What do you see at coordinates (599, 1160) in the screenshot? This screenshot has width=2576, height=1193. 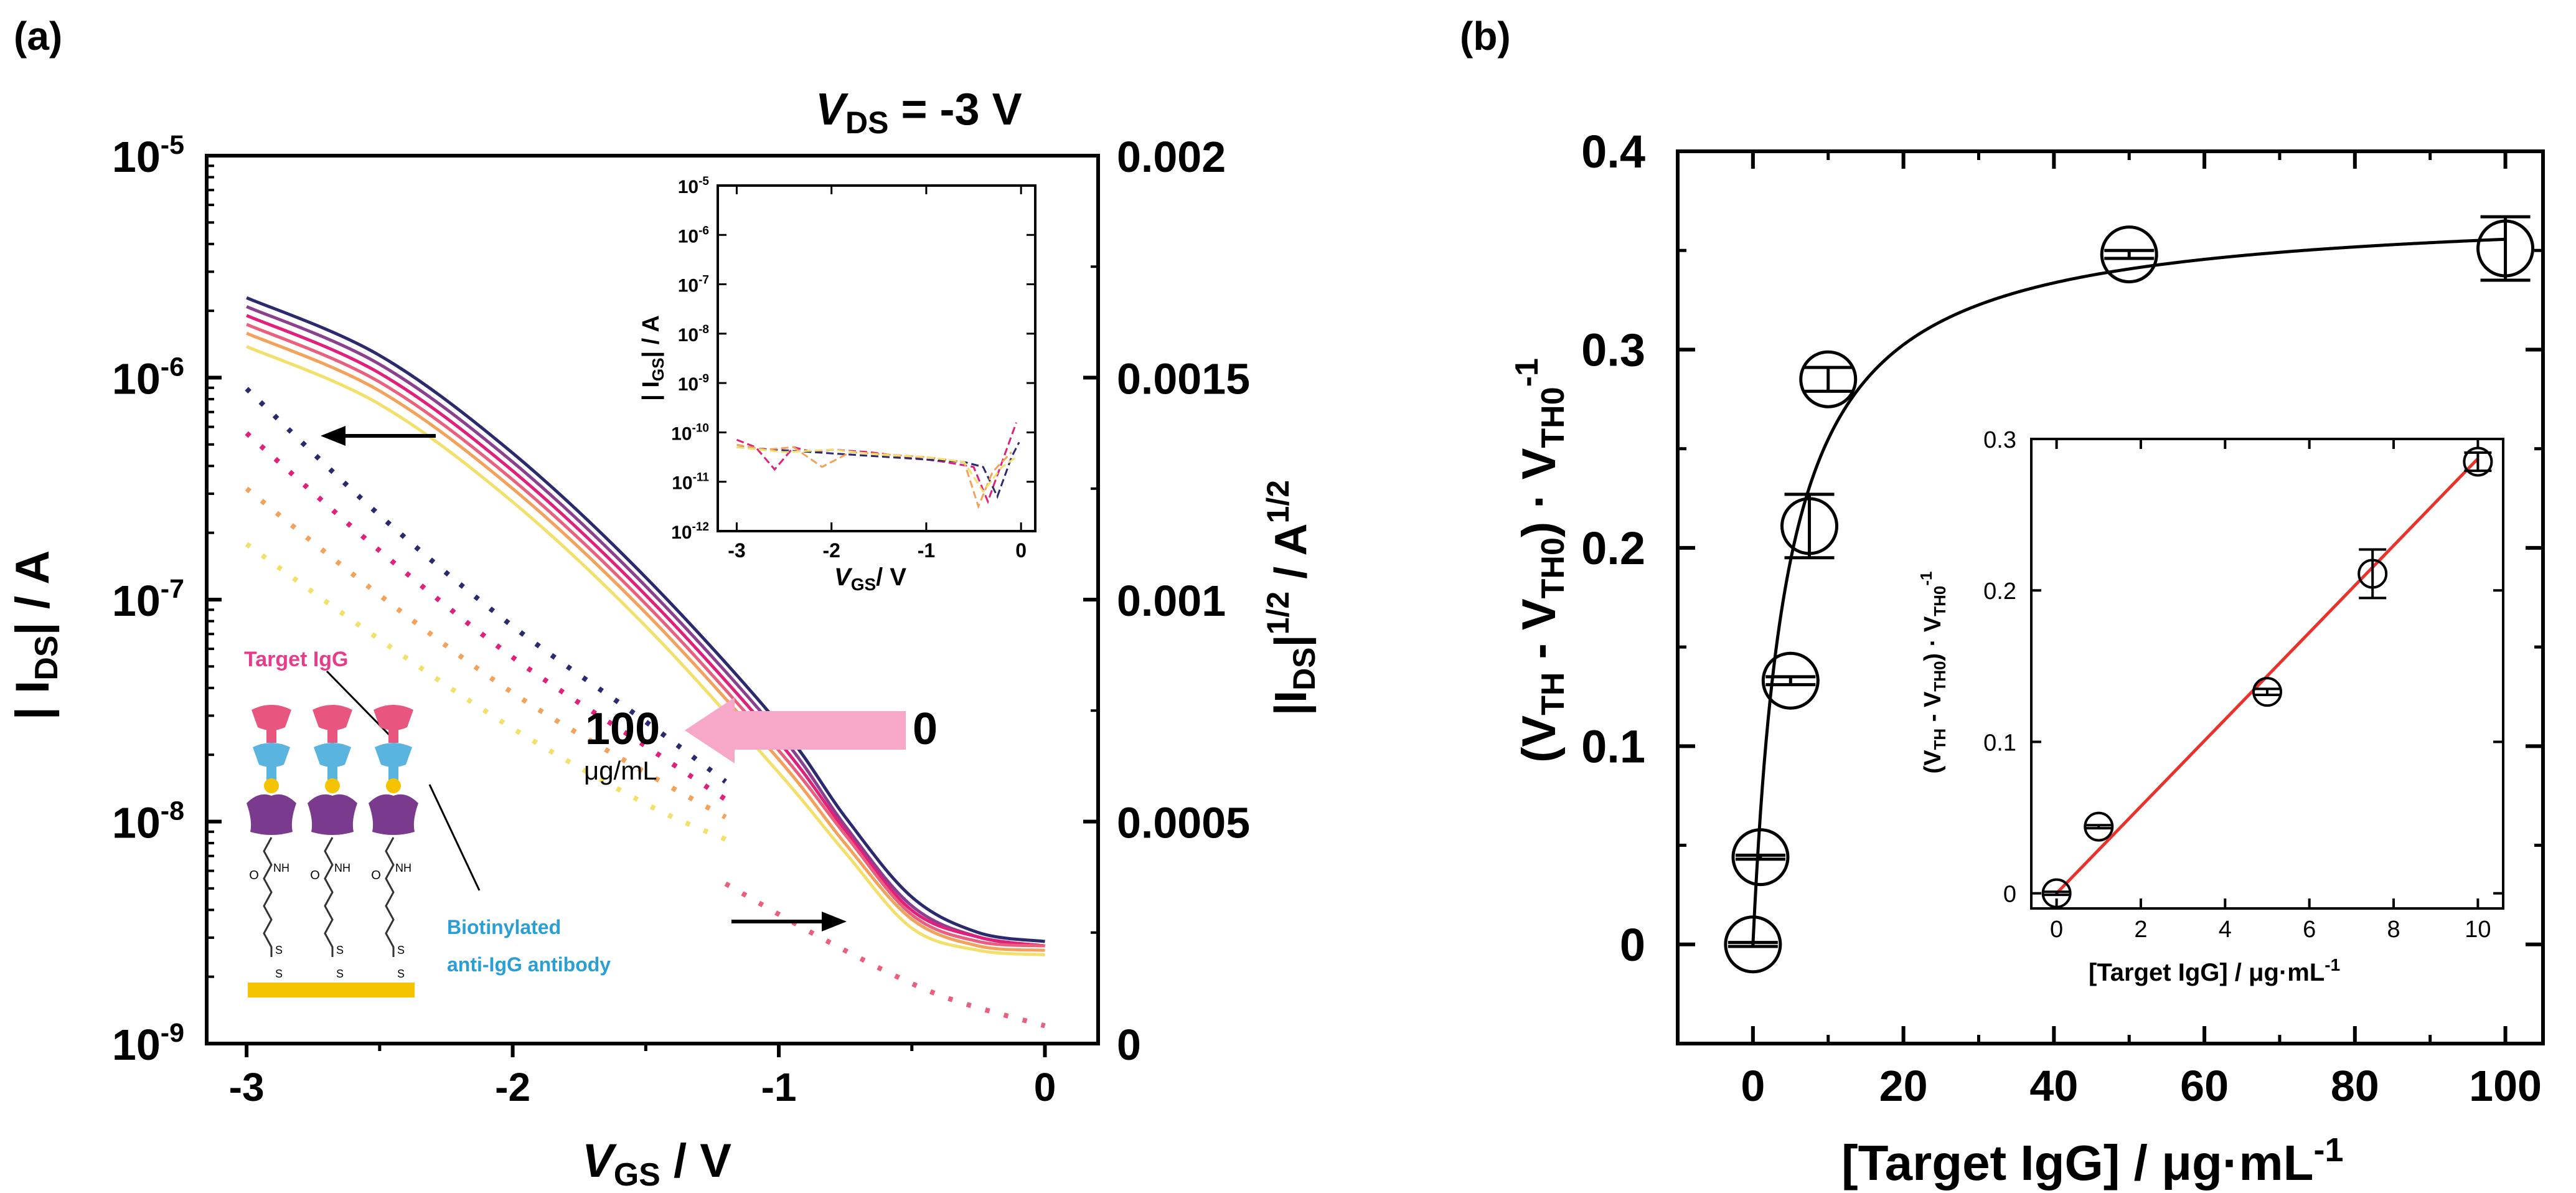 I see `a-xlabel-v: V` at bounding box center [599, 1160].